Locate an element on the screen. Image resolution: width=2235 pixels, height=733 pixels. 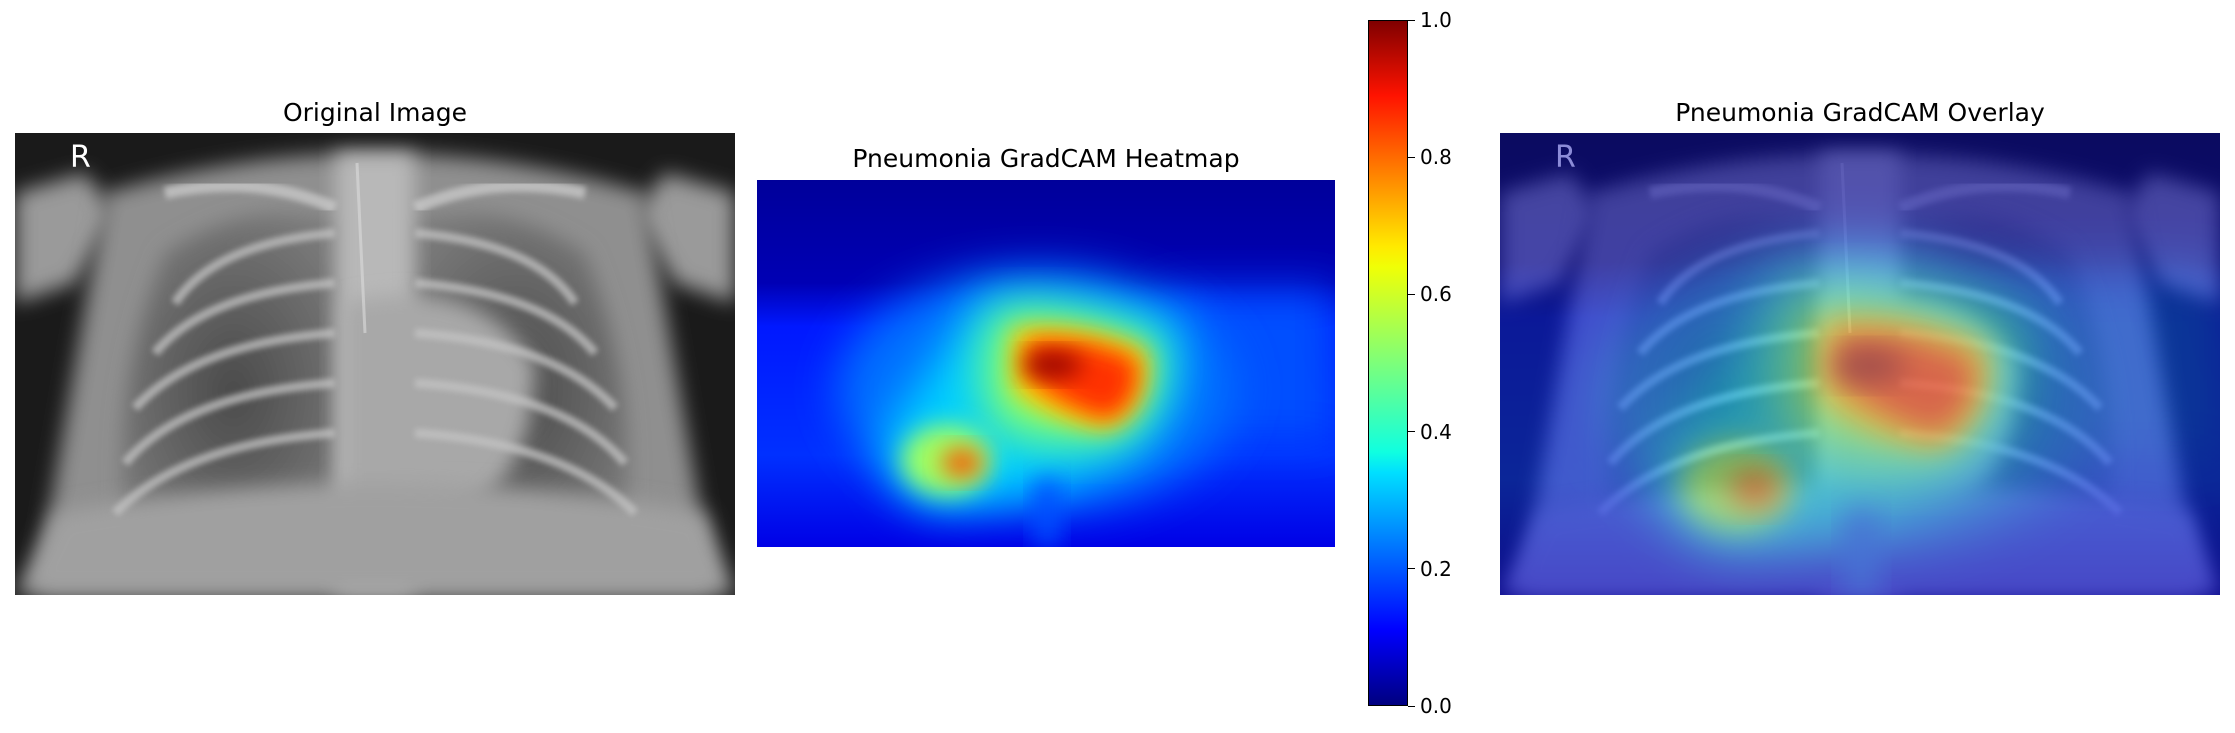
colorbar-tick-label: 0.2 is located at coordinates (1436, 568).